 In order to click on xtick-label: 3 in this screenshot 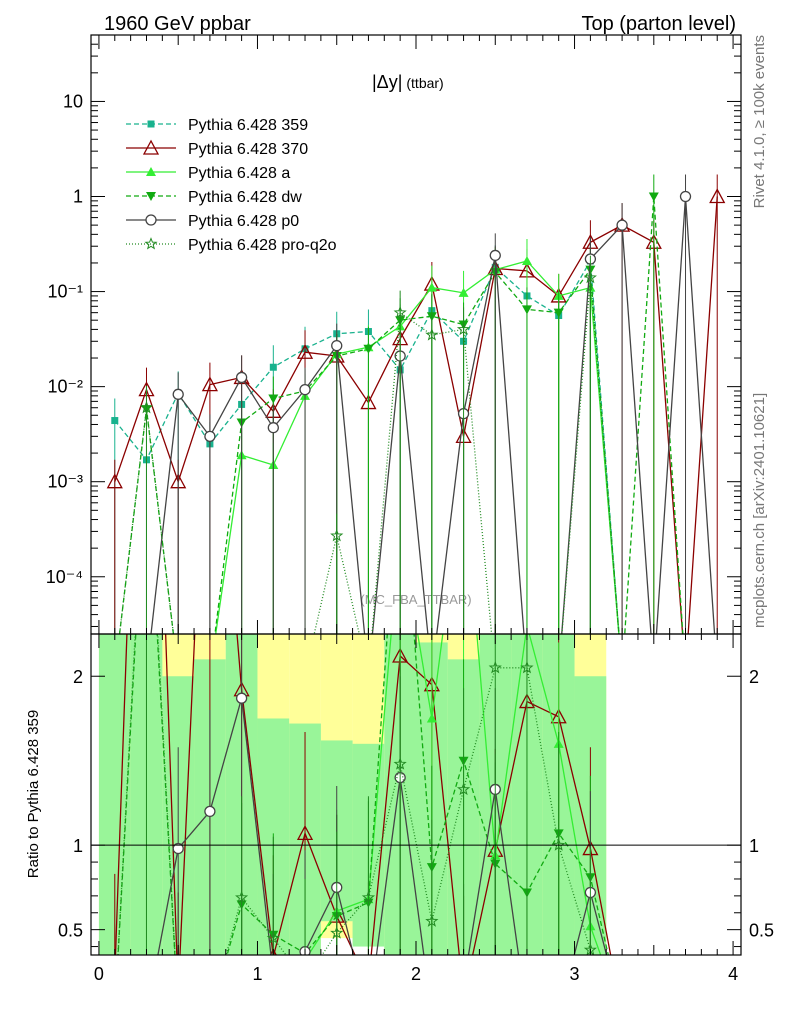, I will do `click(575, 974)`.